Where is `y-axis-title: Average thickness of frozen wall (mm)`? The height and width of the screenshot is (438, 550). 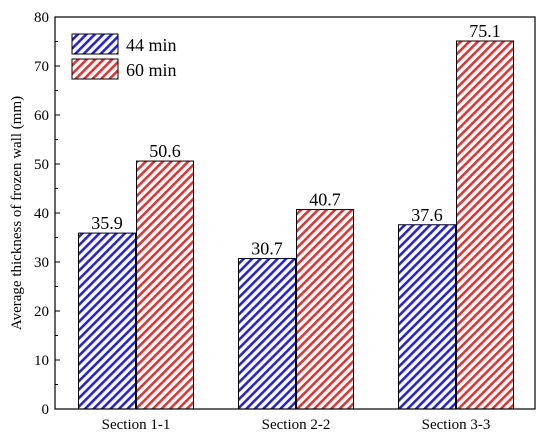 y-axis-title: Average thickness of frozen wall (mm) is located at coordinates (17, 213).